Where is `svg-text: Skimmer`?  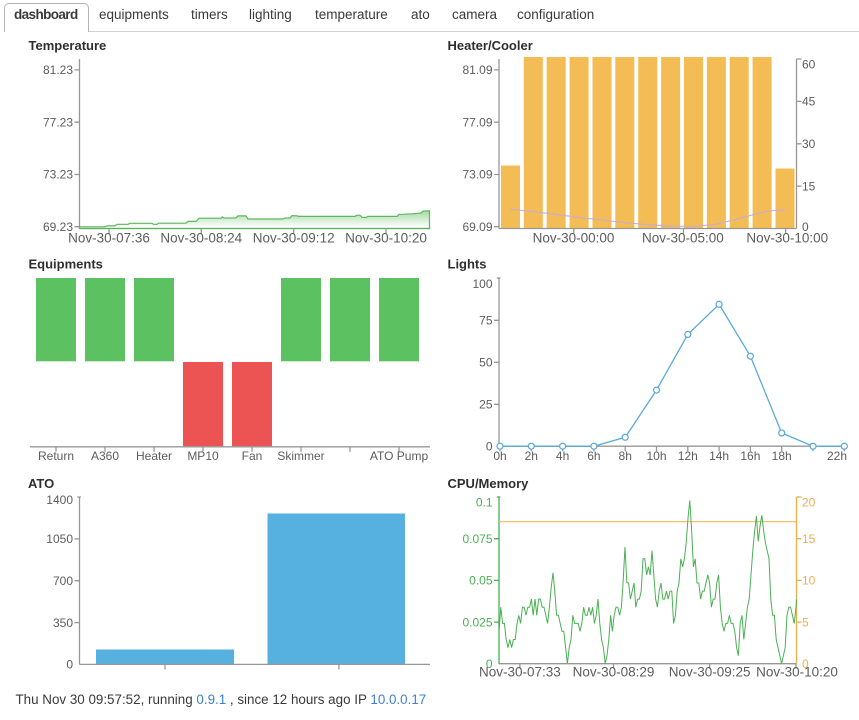
svg-text: Skimmer is located at coordinates (300, 456).